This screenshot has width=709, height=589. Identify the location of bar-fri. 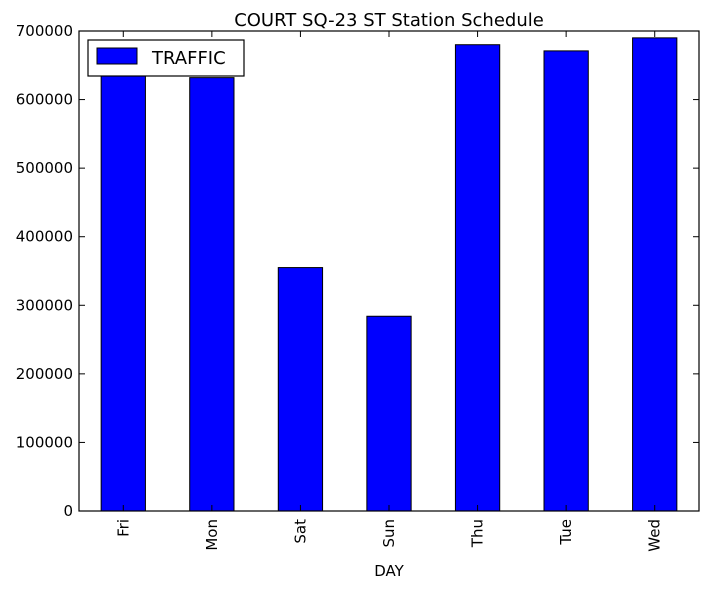
(123, 293).